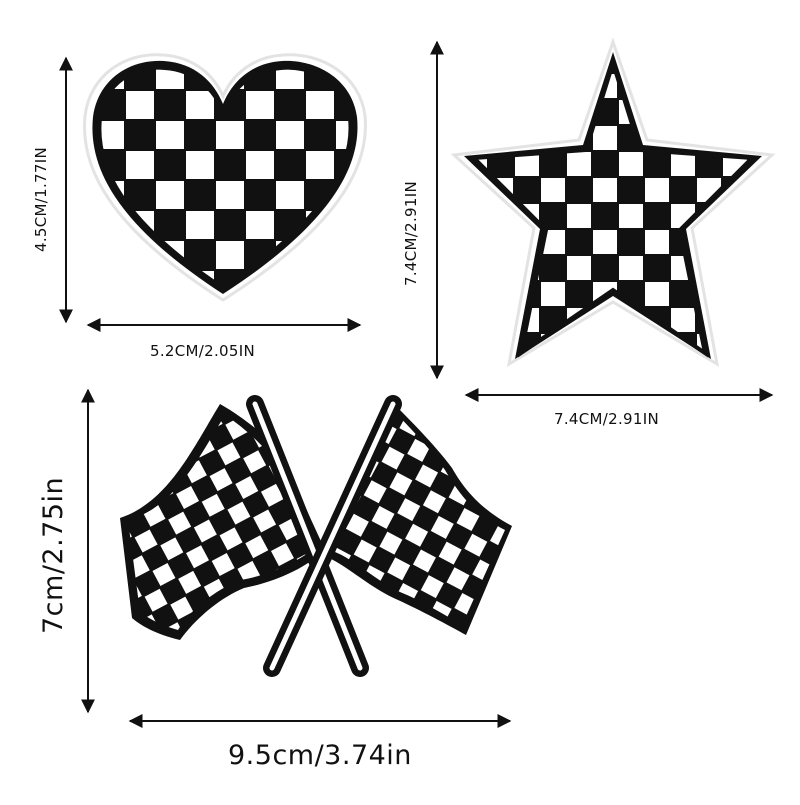  I want to click on flags-height-label: 7cm/2.75in, so click(53, 555).